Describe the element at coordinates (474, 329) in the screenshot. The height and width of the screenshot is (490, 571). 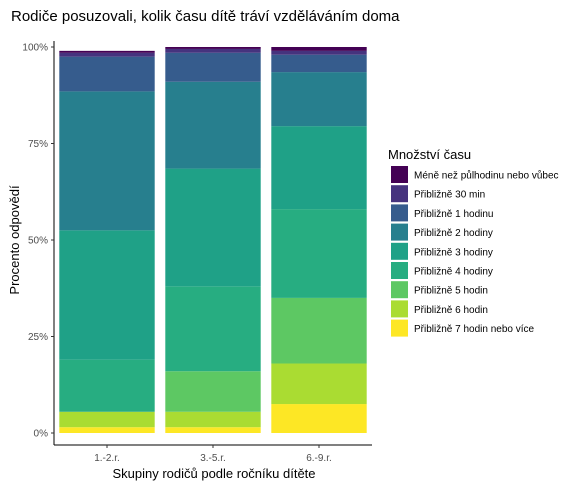
I see `legend-label: Přibližně 7 hodin nebo více` at that location.